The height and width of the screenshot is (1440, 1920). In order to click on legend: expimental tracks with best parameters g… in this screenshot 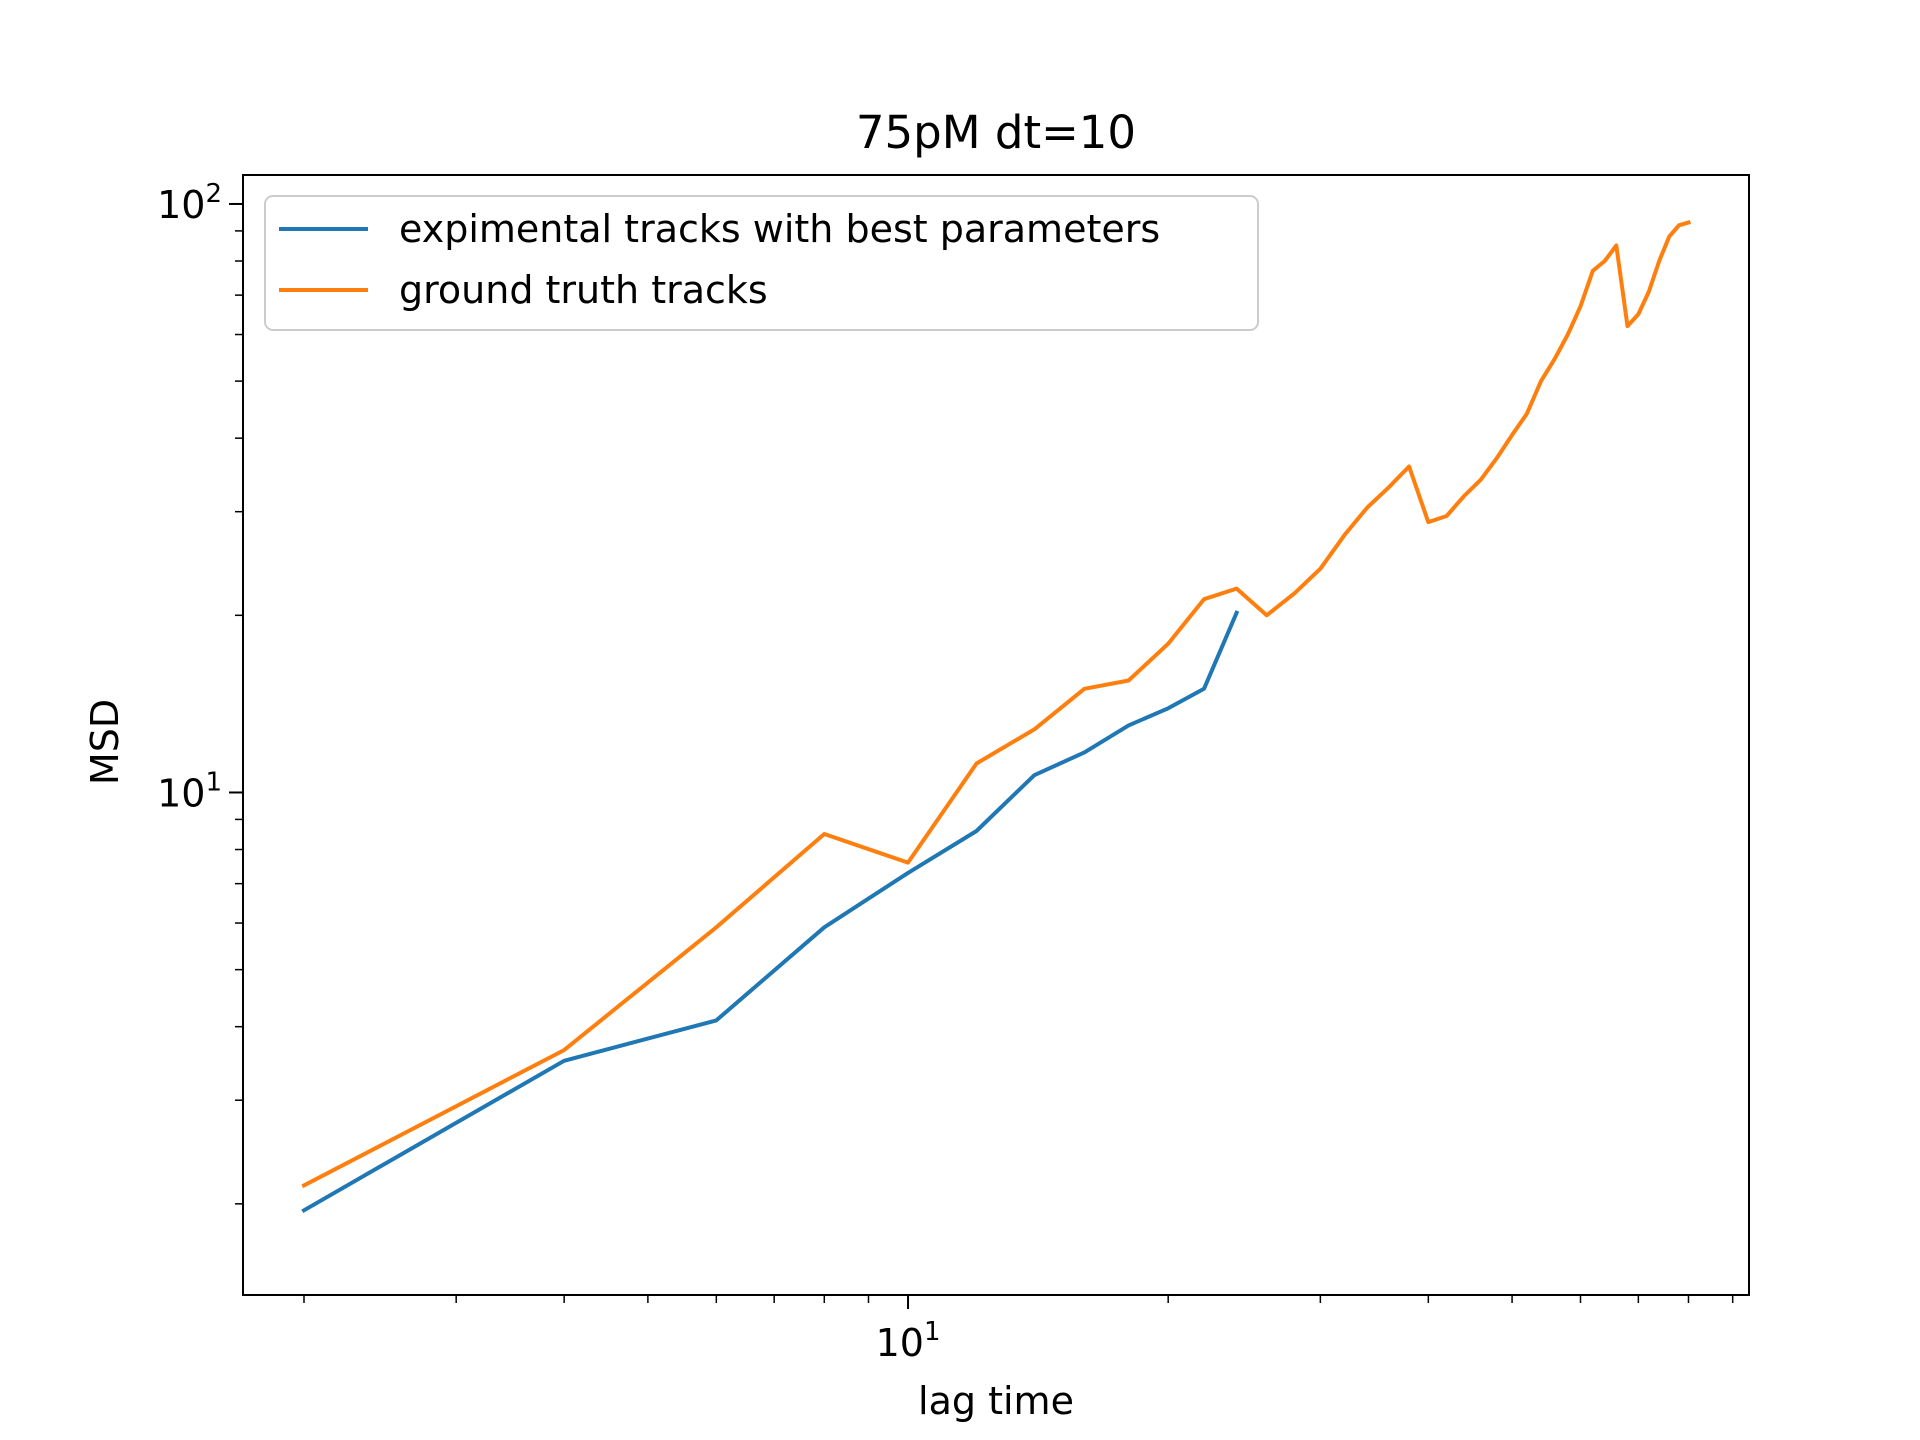, I will do `click(761, 263)`.